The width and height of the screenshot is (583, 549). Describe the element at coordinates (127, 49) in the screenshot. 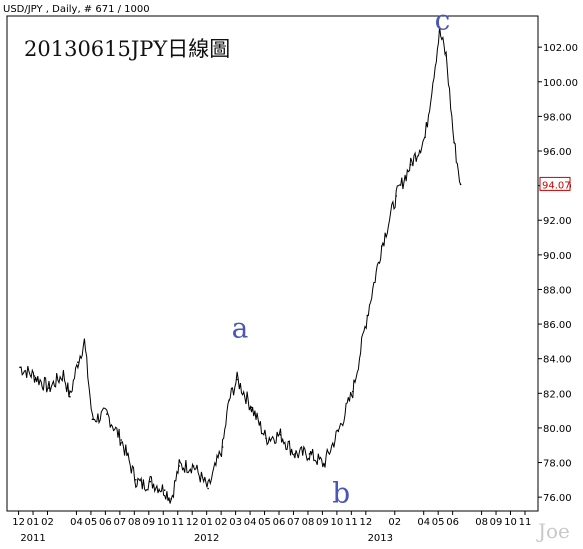

I see `chart-title: 20130615JPY日線圖` at that location.